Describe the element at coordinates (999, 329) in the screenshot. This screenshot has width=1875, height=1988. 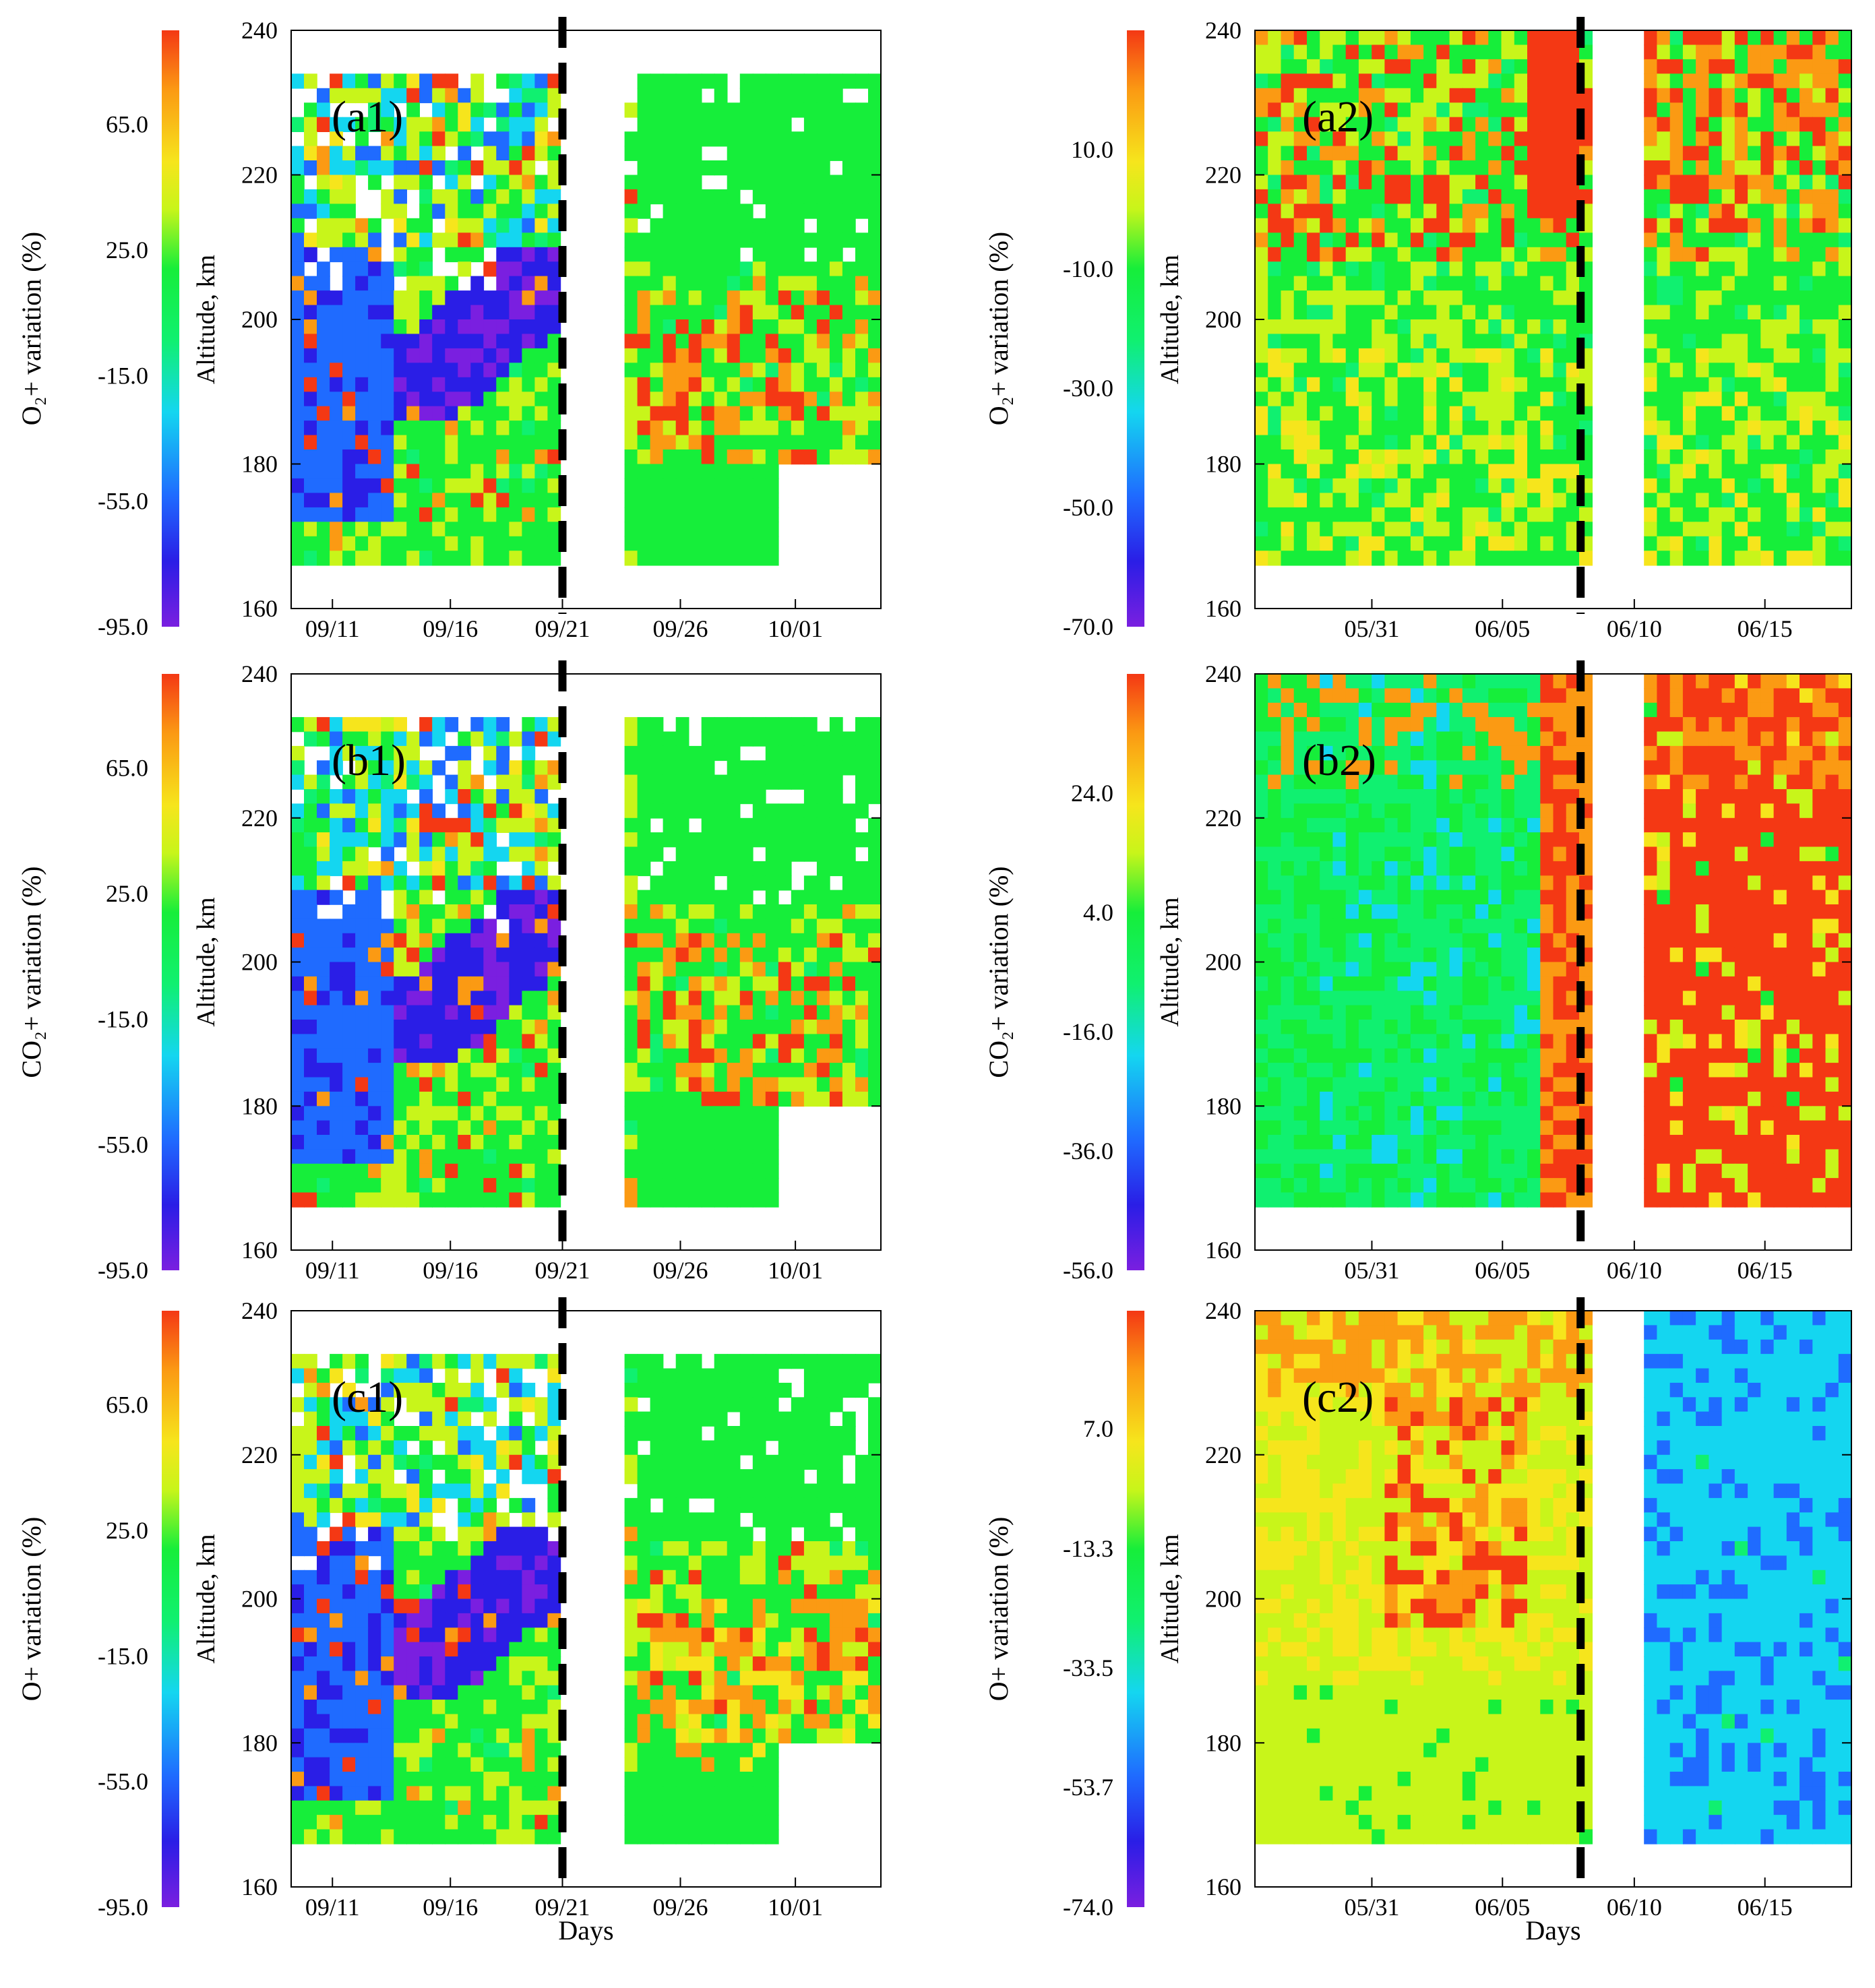
I see `colorbar-title: O₂+ variation (%)` at that location.